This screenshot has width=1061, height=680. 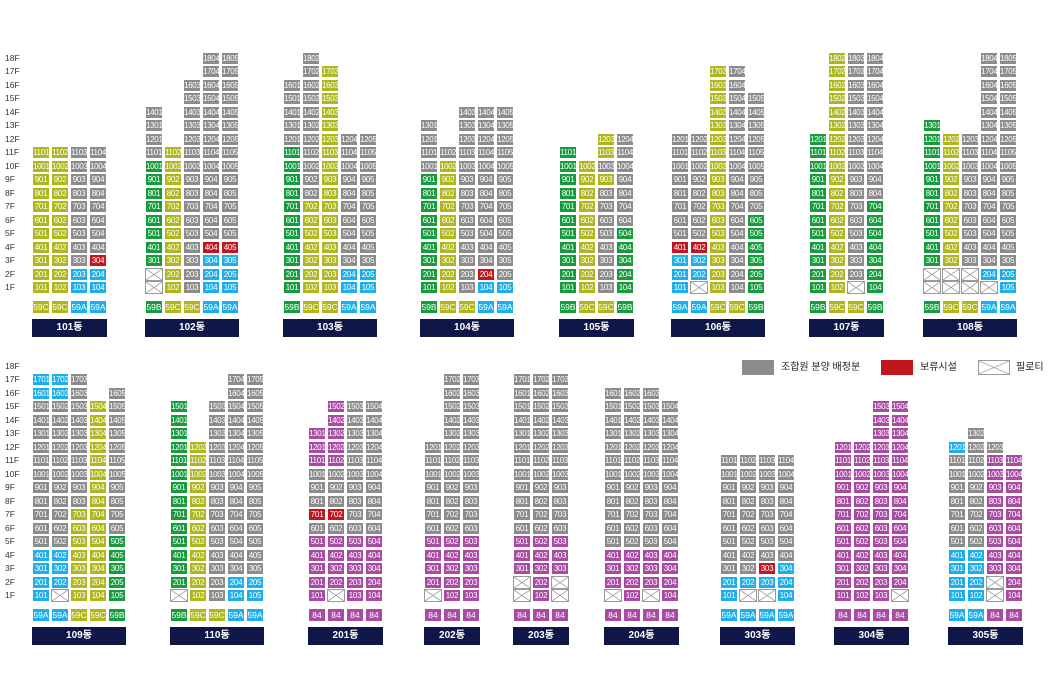 What do you see at coordinates (613, 595) in the screenshot?
I see `pilotis-cell` at bounding box center [613, 595].